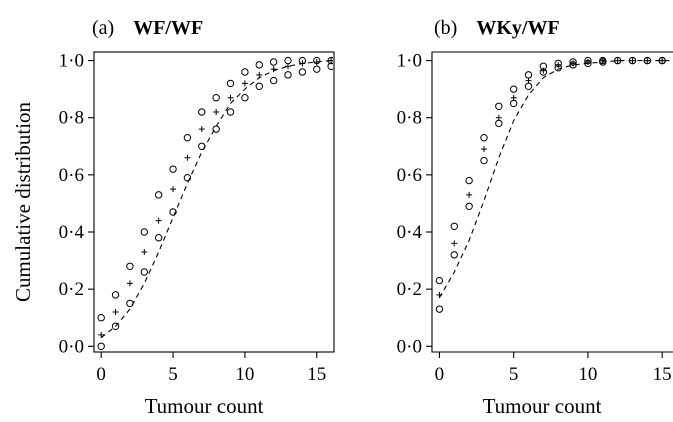  Describe the element at coordinates (517, 28) in the screenshot. I see `panel-b-genotype: WKy/WF` at that location.